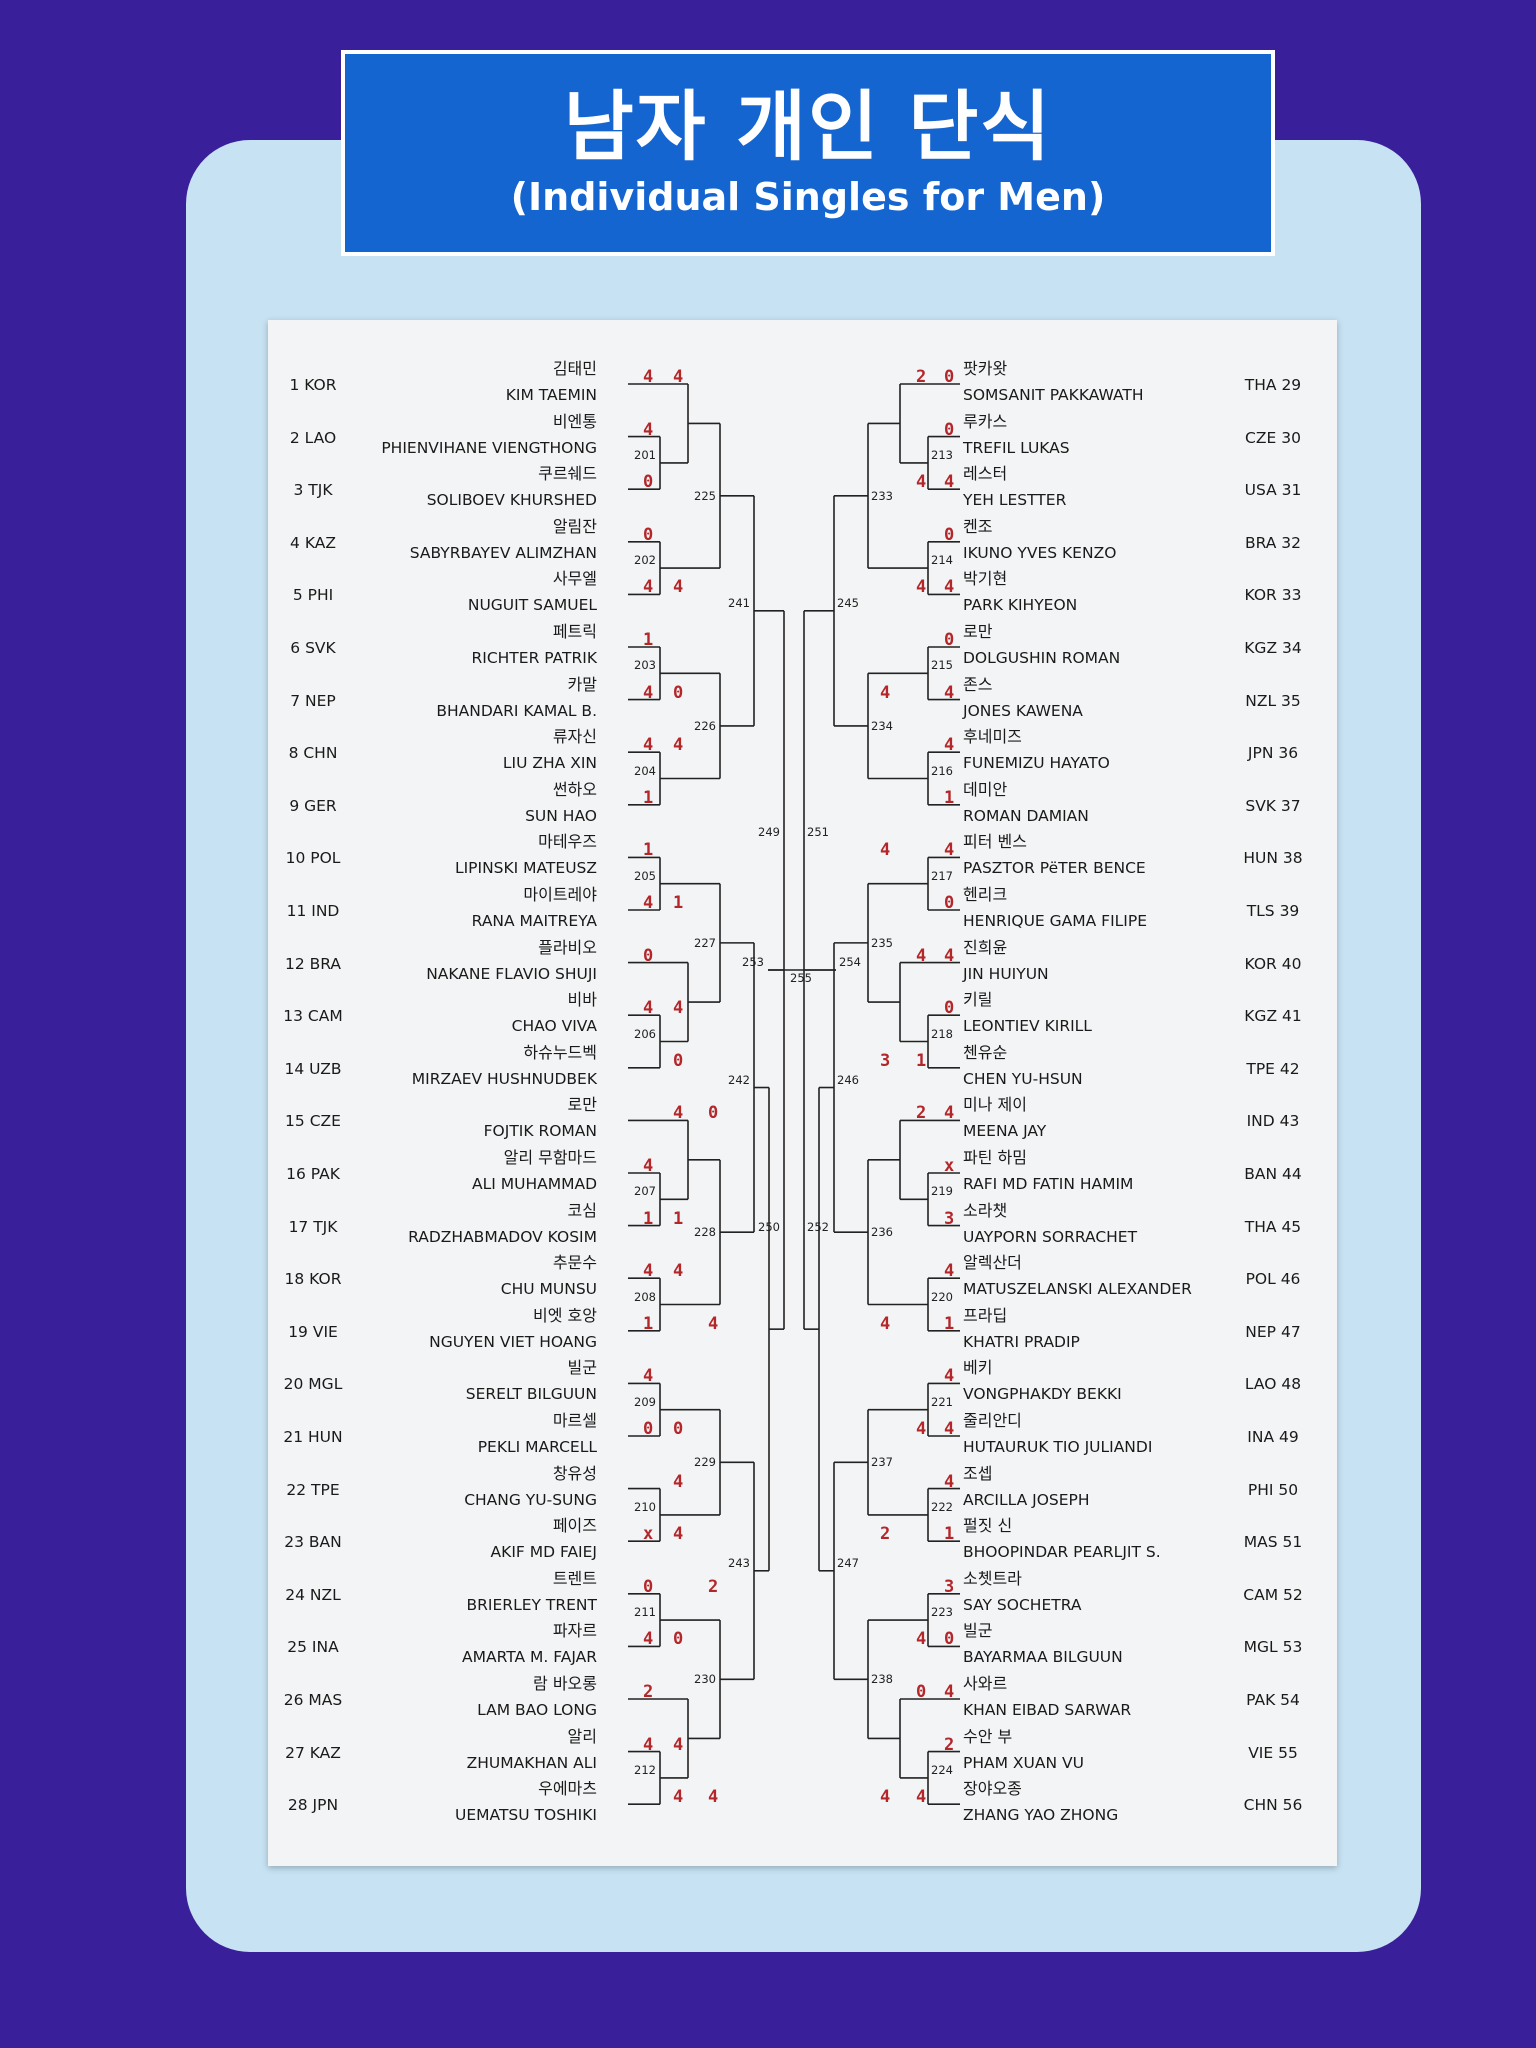 The width and height of the screenshot is (1536, 2048). What do you see at coordinates (808, 127) in the screenshot?
I see `title-korean: 남자 개인 단식` at bounding box center [808, 127].